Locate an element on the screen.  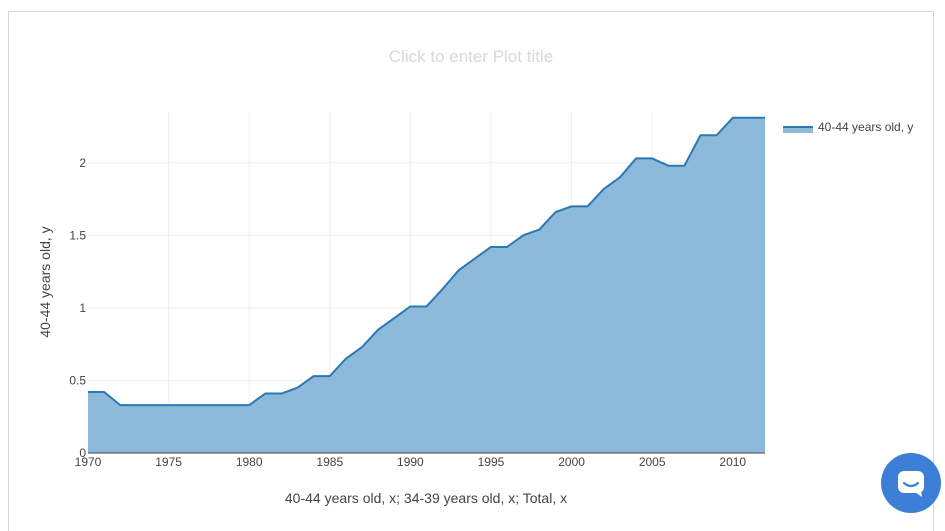
y-tick-label: 0 is located at coordinates (82, 453).